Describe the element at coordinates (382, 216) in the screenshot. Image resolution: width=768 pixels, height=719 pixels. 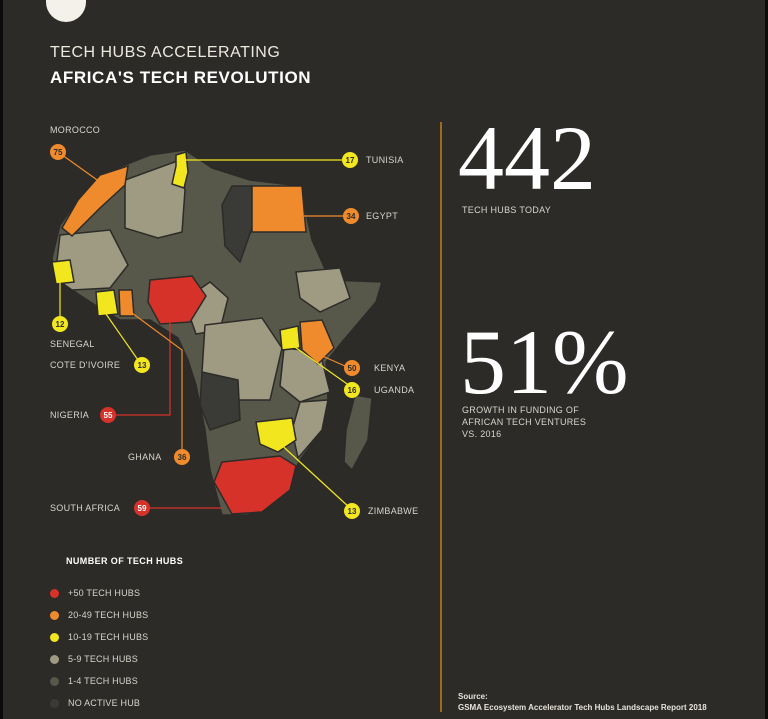
I see `country-label: EGYPT` at that location.